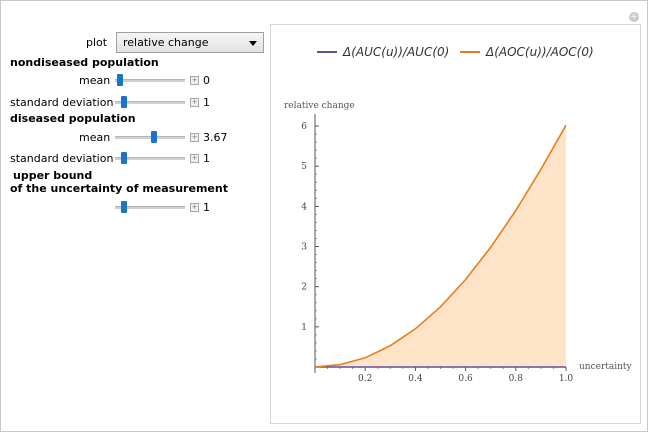 The image size is (648, 432). I want to click on y-tick-label: 5, so click(304, 167).